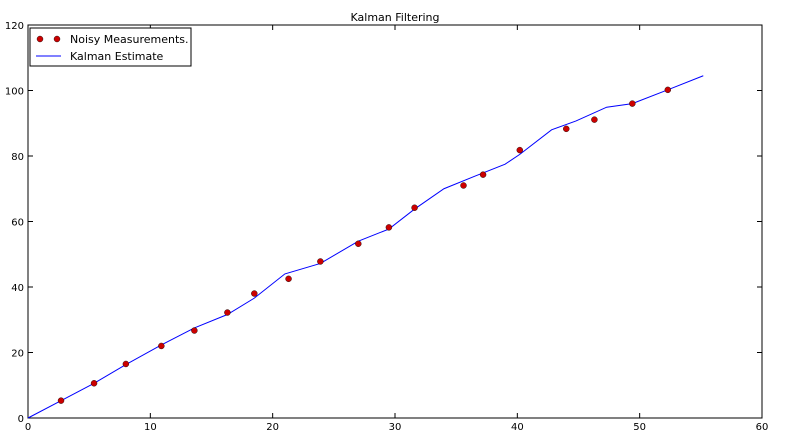 The width and height of the screenshot is (788, 433). I want to click on legend-box, so click(110, 47).